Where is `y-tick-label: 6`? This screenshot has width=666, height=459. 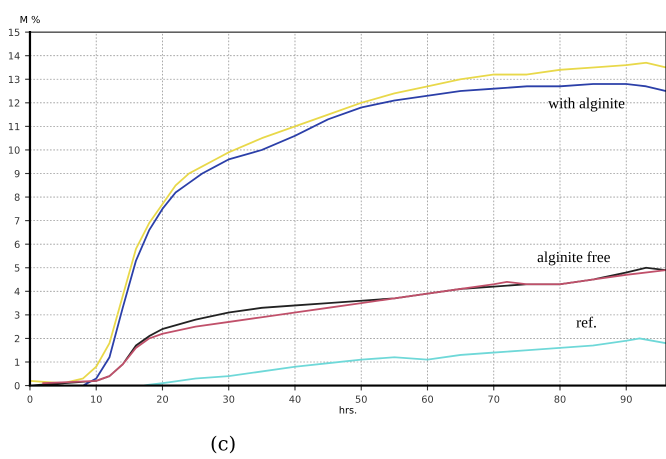
y-tick-label: 6 is located at coordinates (17, 244).